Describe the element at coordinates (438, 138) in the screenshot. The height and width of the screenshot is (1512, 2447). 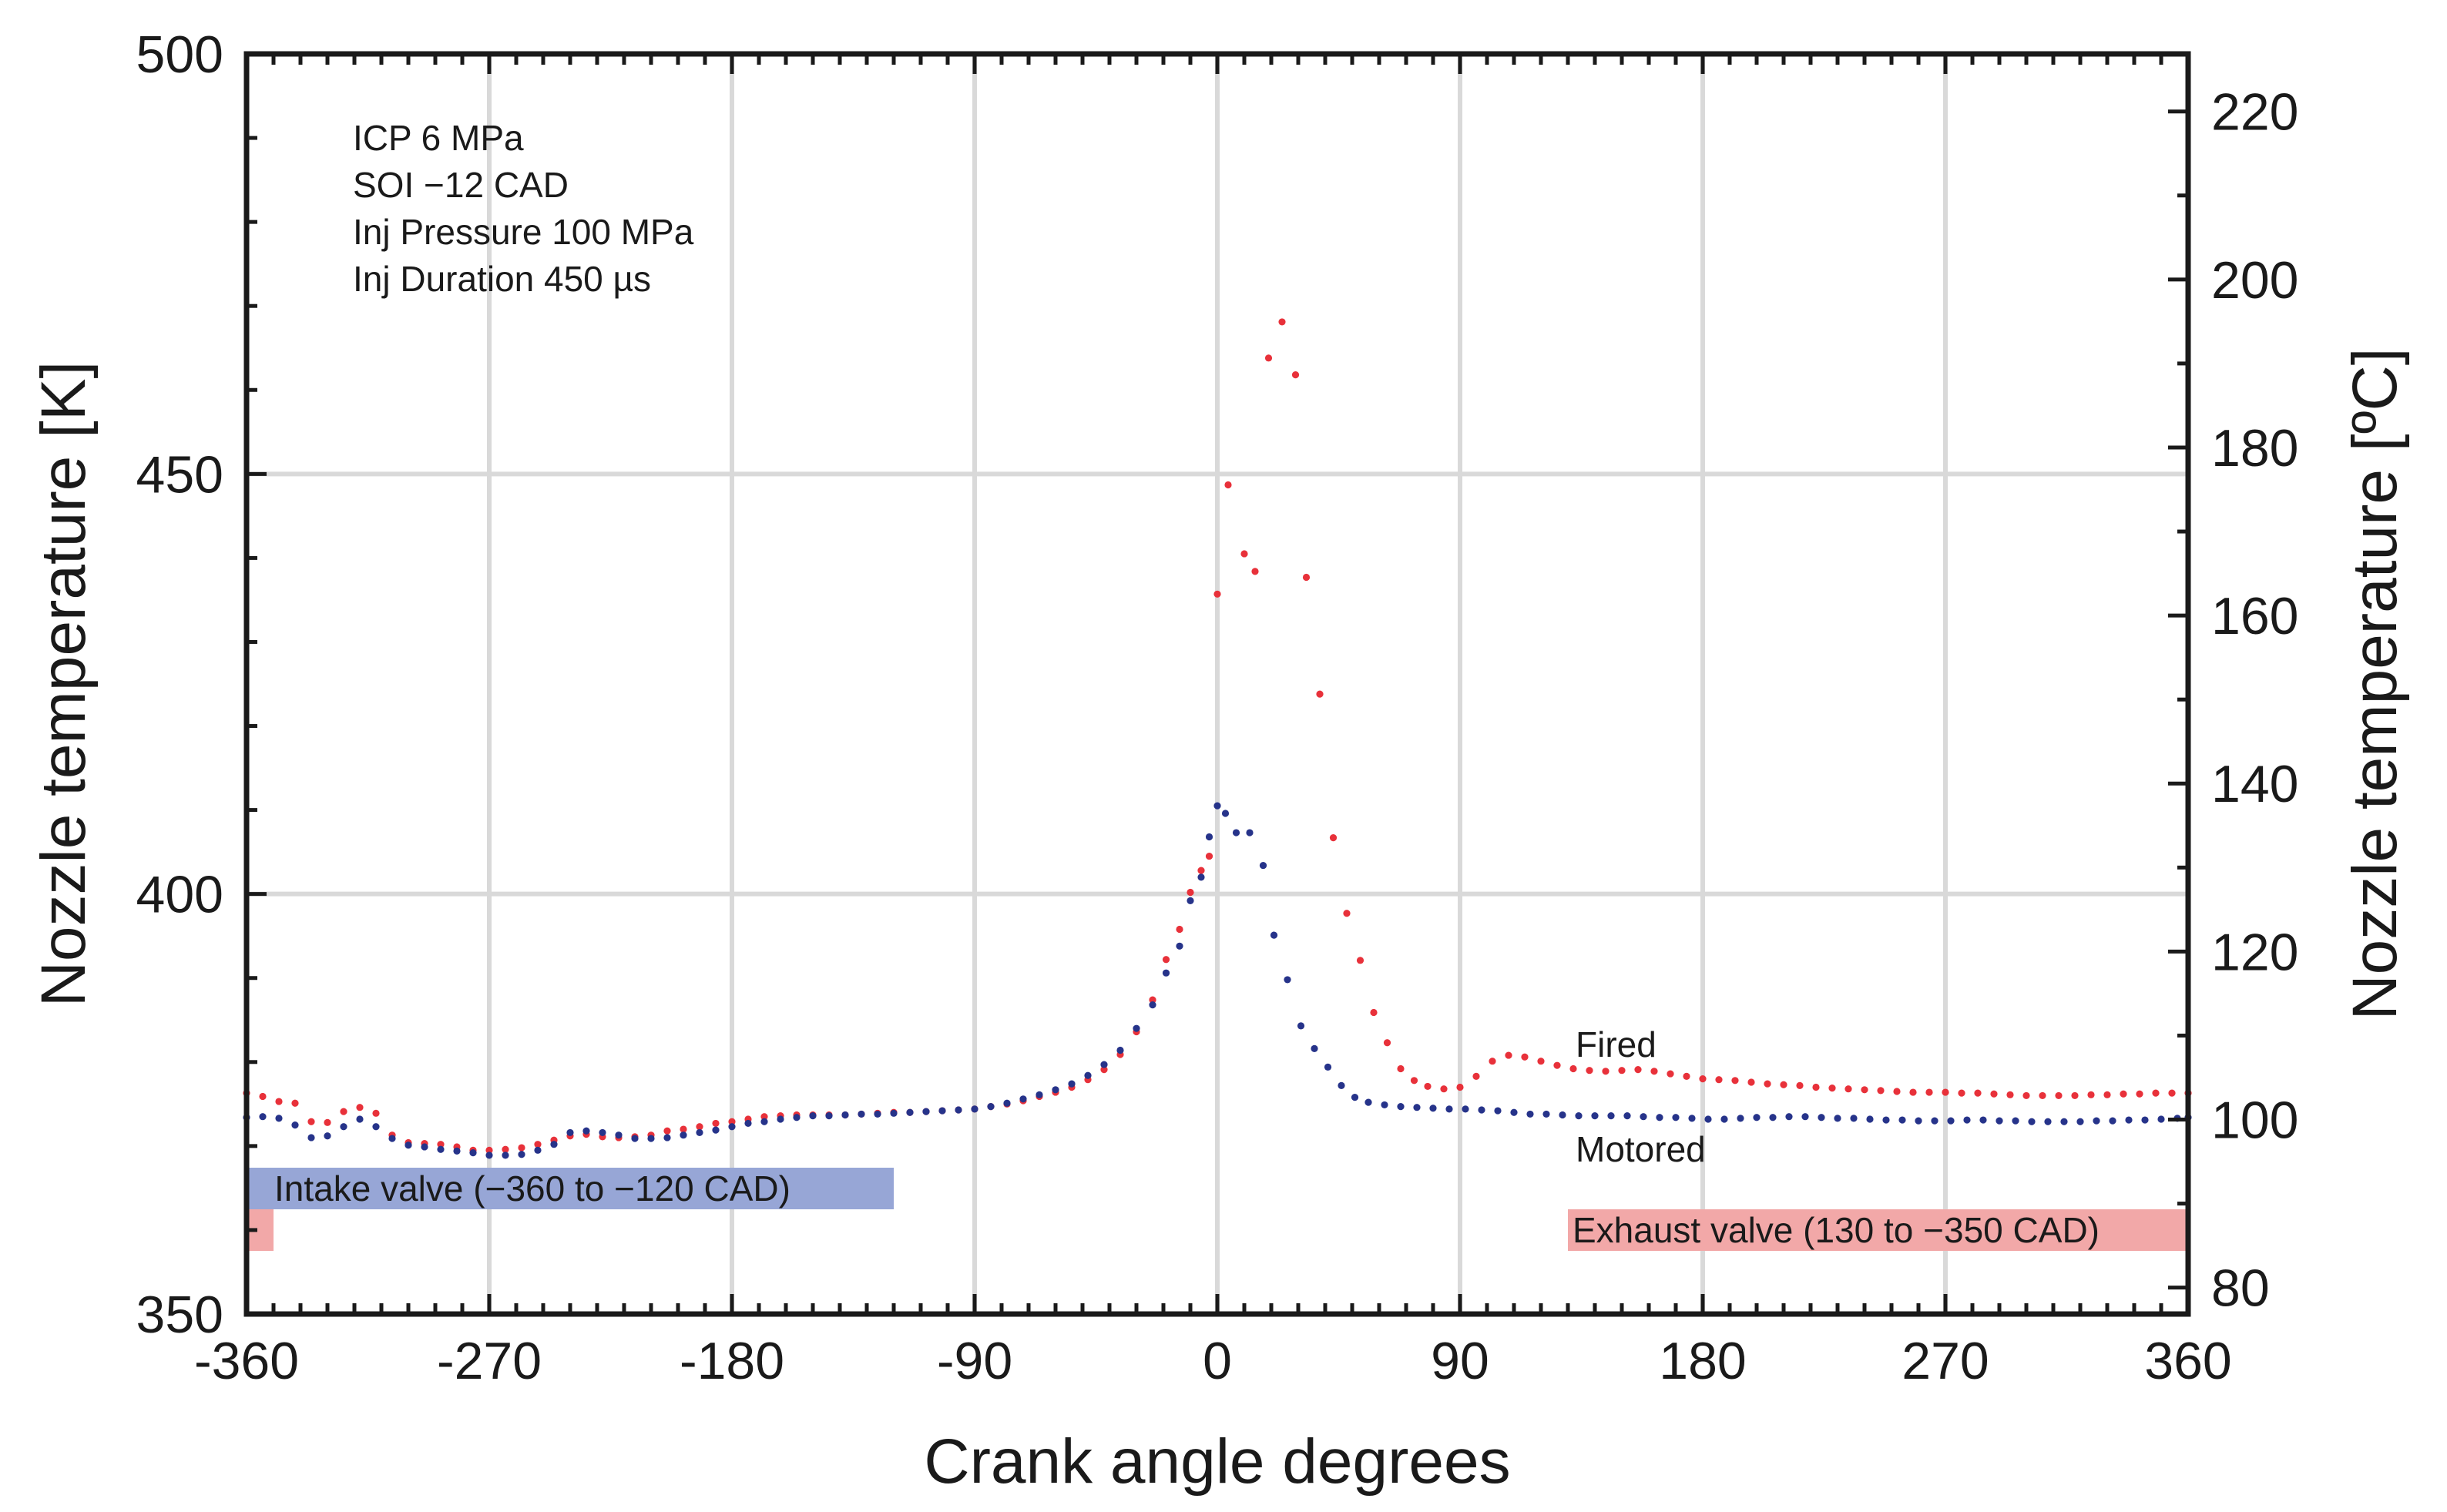
I see `annotation-icp: ICP 6 MPa` at that location.